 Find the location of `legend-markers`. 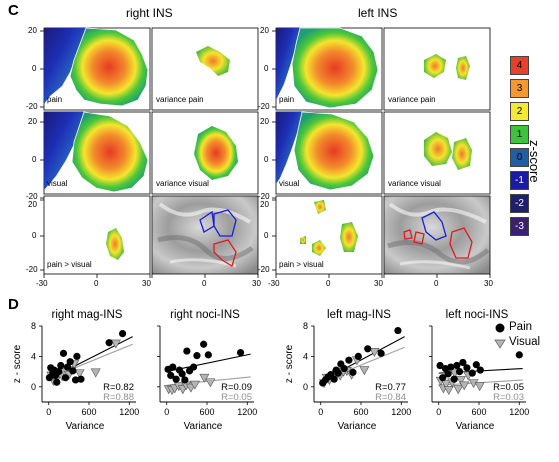

legend-markers is located at coordinates (500, 336).